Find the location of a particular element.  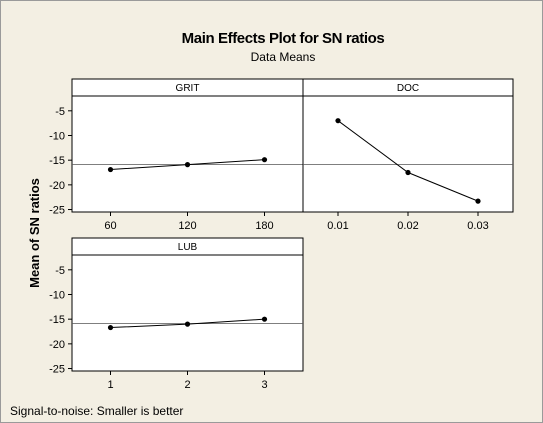

x-tick-label: 0.01 is located at coordinates (337, 226).